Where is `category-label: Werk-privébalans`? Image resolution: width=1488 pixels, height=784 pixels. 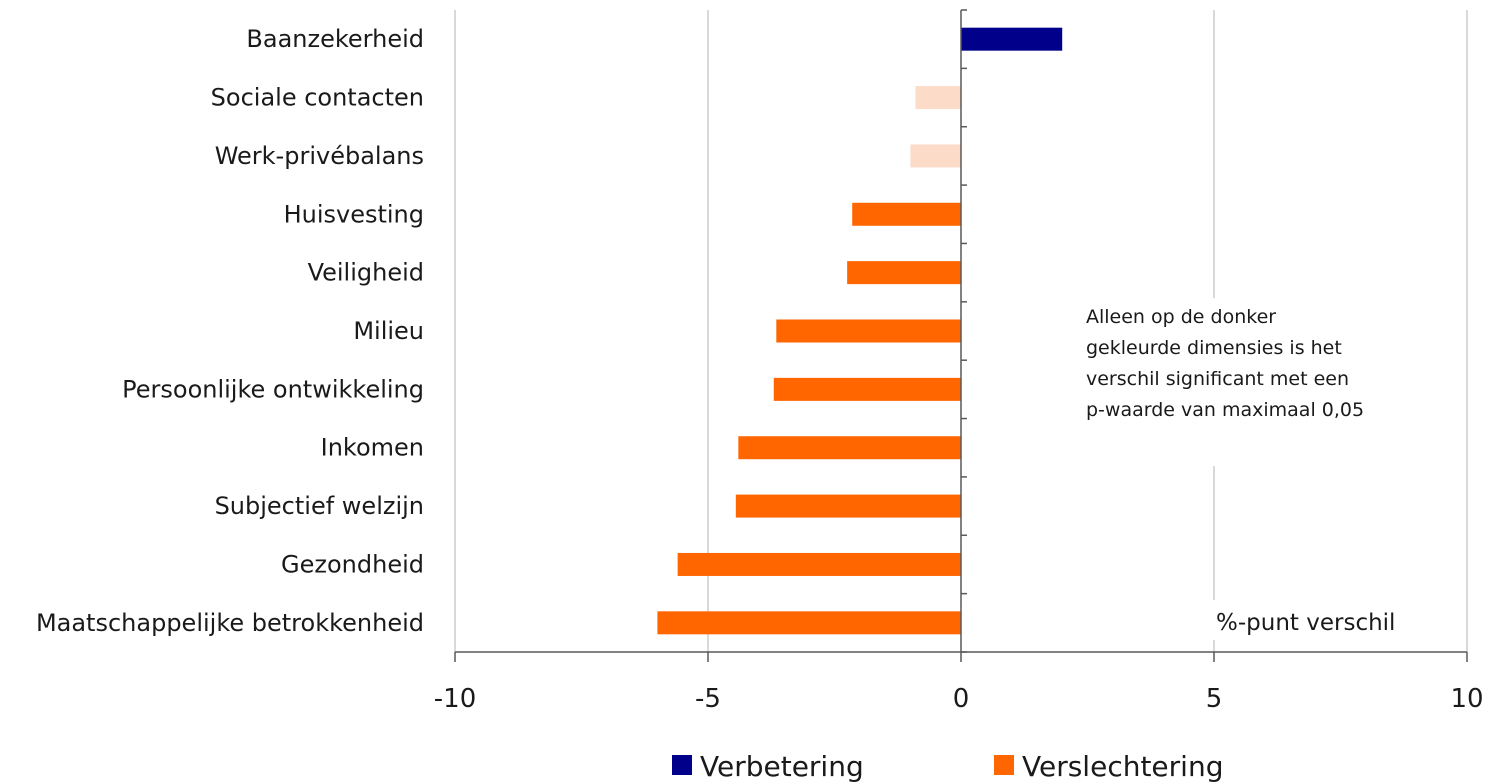
category-label: Werk-privébalans is located at coordinates (319, 156).